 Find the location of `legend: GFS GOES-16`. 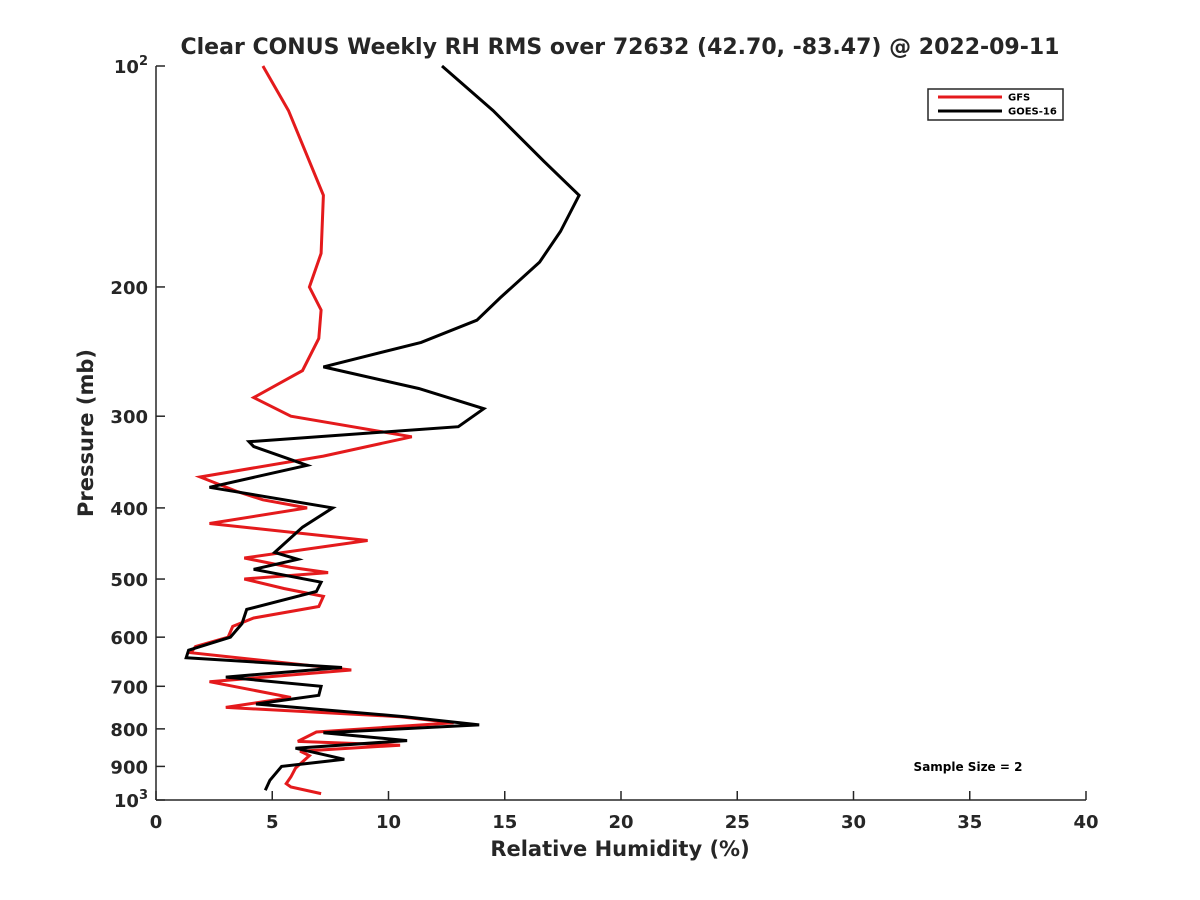

legend: GFS GOES-16 is located at coordinates (995, 104).